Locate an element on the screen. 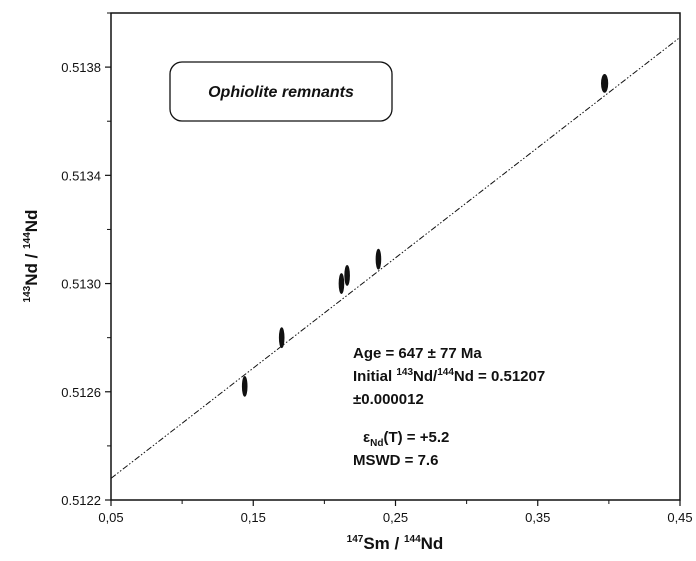  x-title-sup1: 147 is located at coordinates (355, 539).